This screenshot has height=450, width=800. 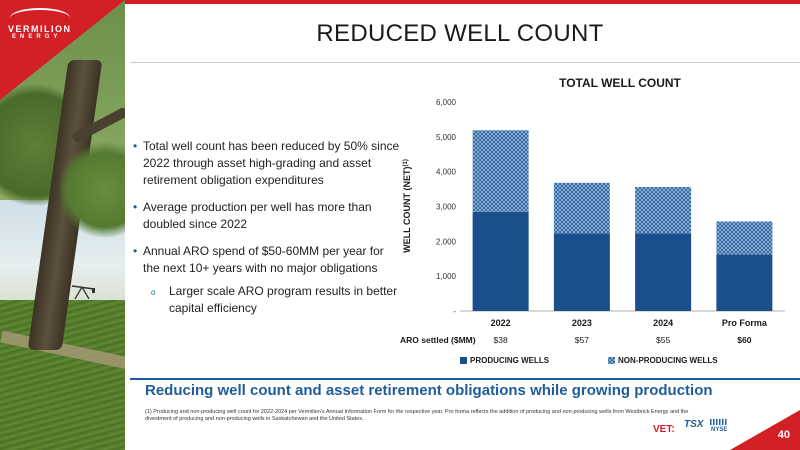 What do you see at coordinates (40, 18) in the screenshot?
I see `logo-arc-icon` at bounding box center [40, 18].